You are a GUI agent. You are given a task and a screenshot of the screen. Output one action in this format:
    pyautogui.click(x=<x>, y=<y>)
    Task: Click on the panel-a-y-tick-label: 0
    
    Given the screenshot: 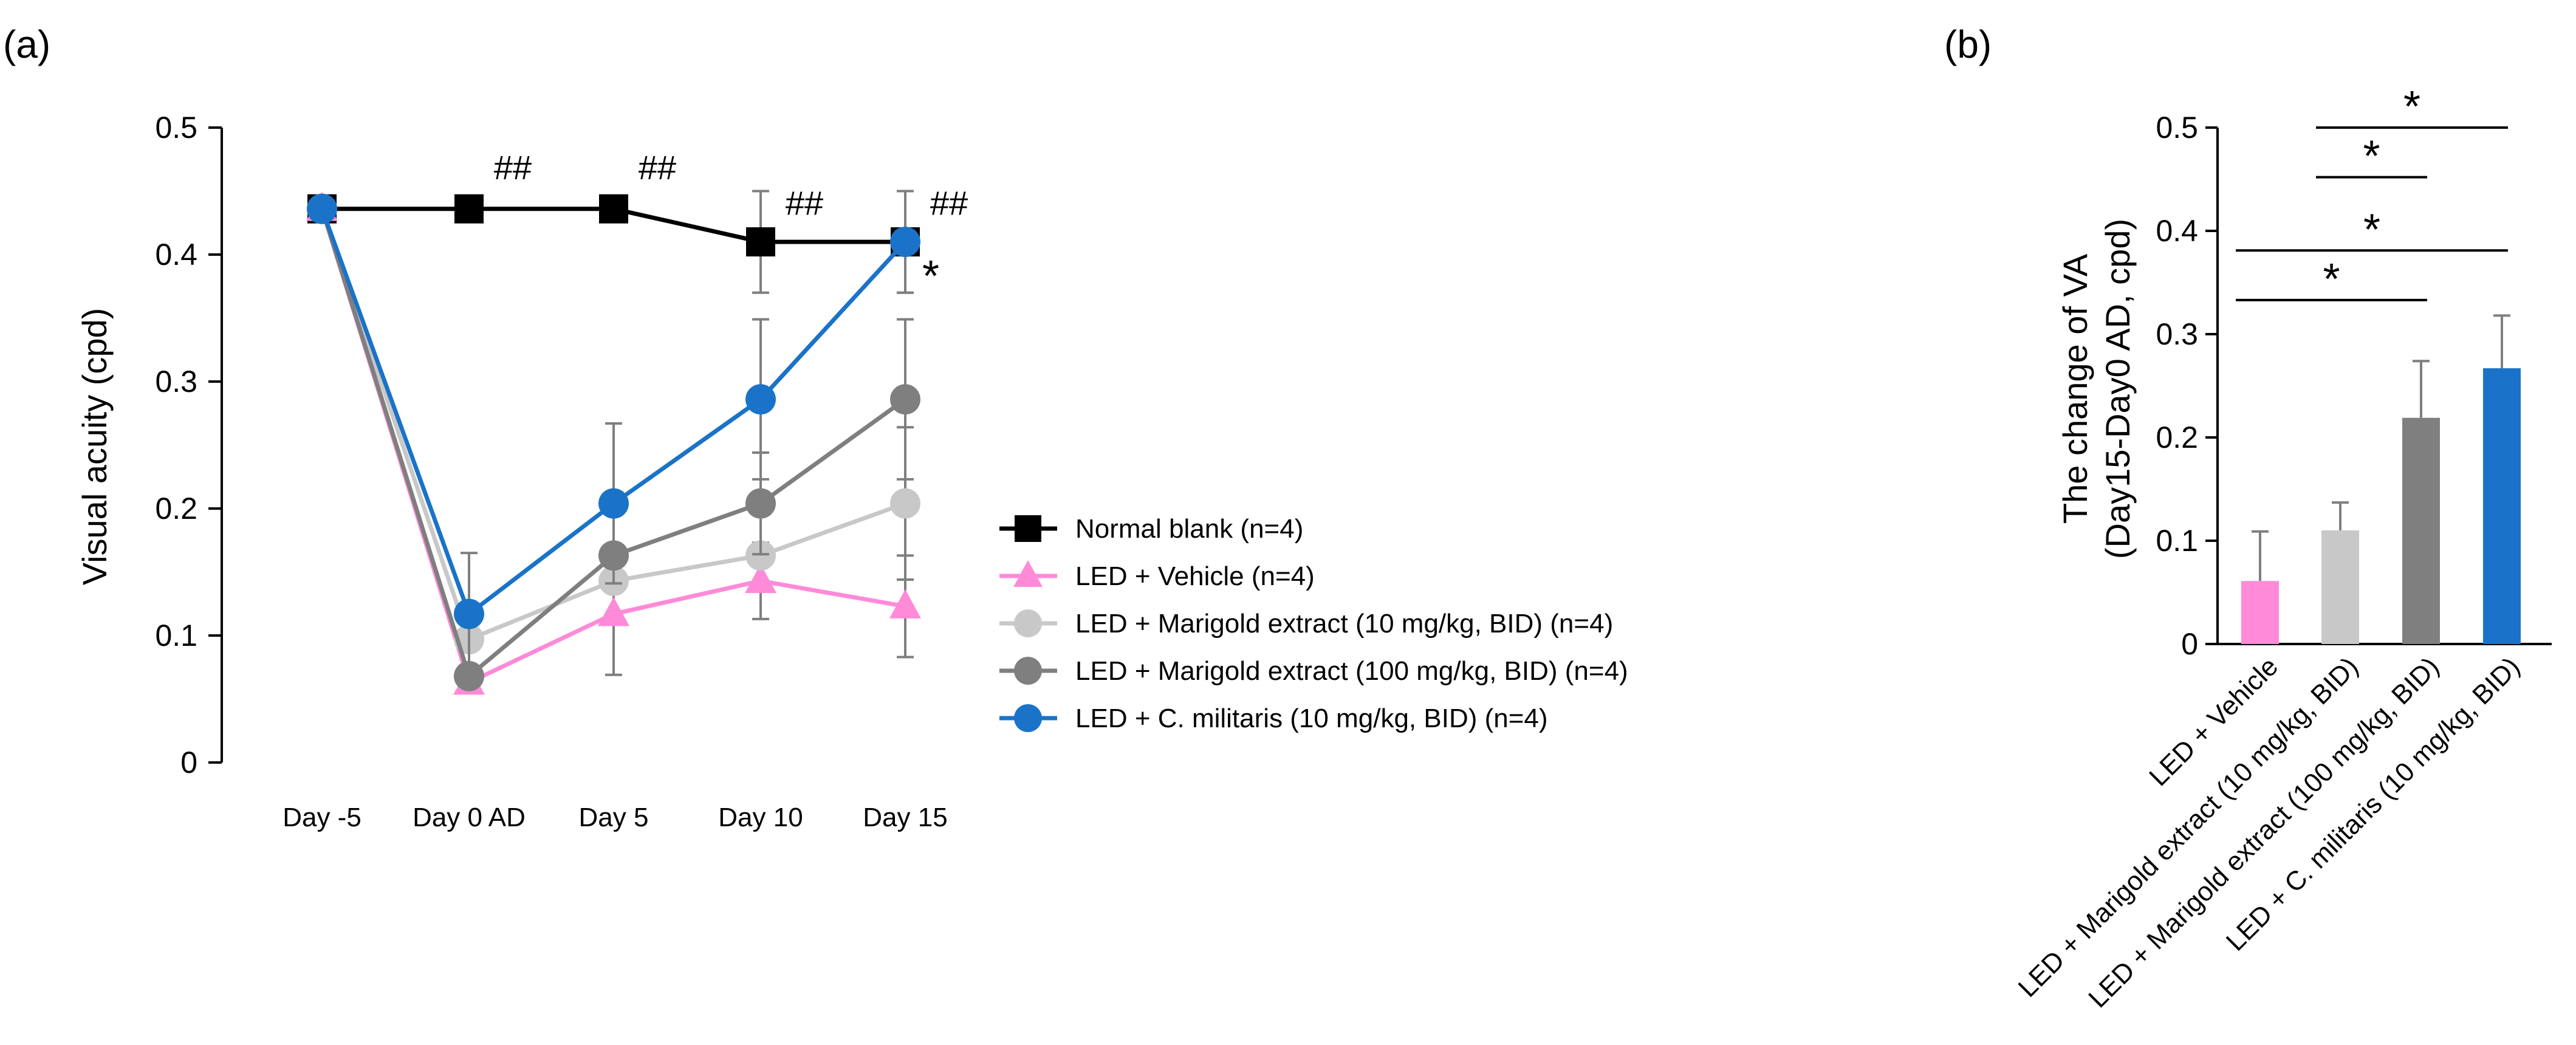 What is the action you would take?
    pyautogui.click(x=188, y=762)
    